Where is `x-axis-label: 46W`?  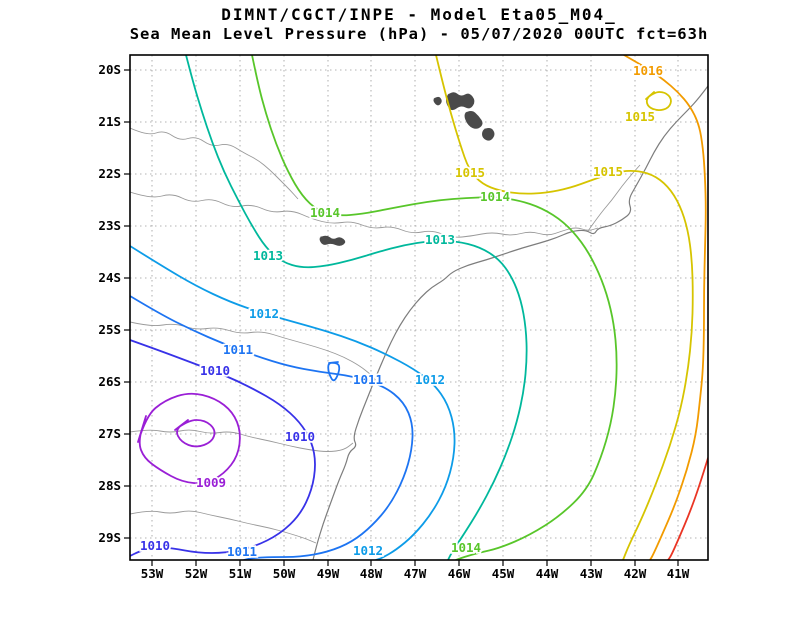 x-axis-label: 46W is located at coordinates (459, 573).